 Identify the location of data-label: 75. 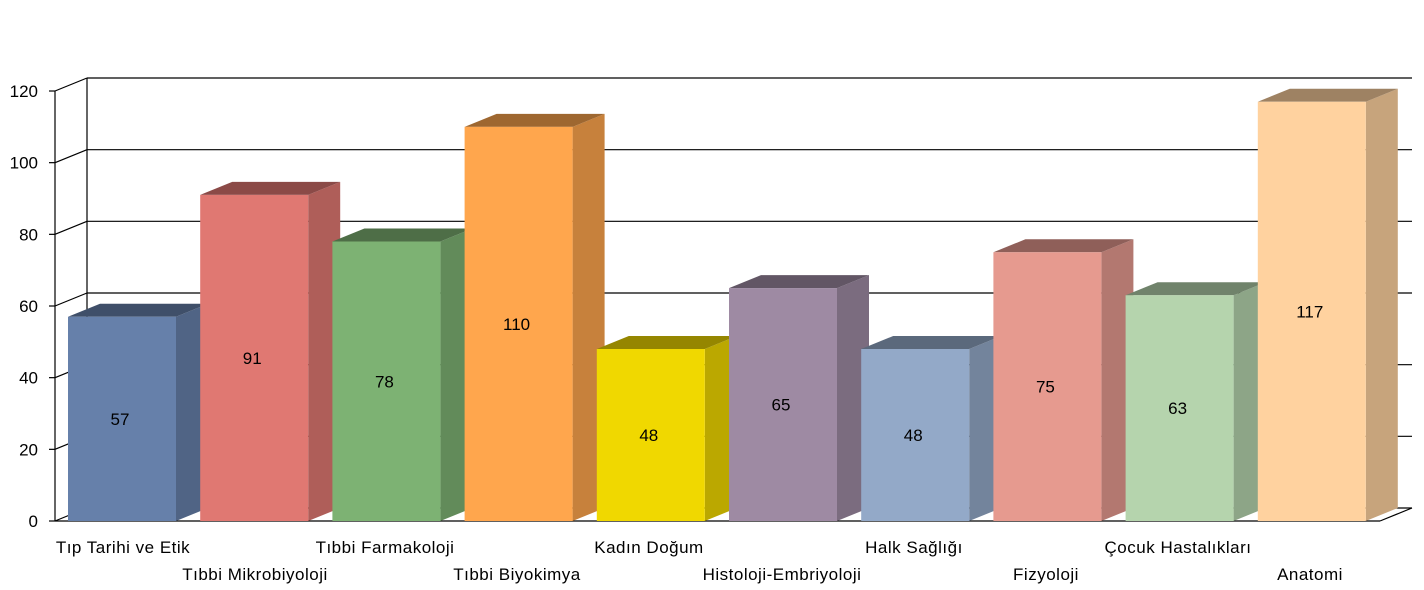
(1045, 387).